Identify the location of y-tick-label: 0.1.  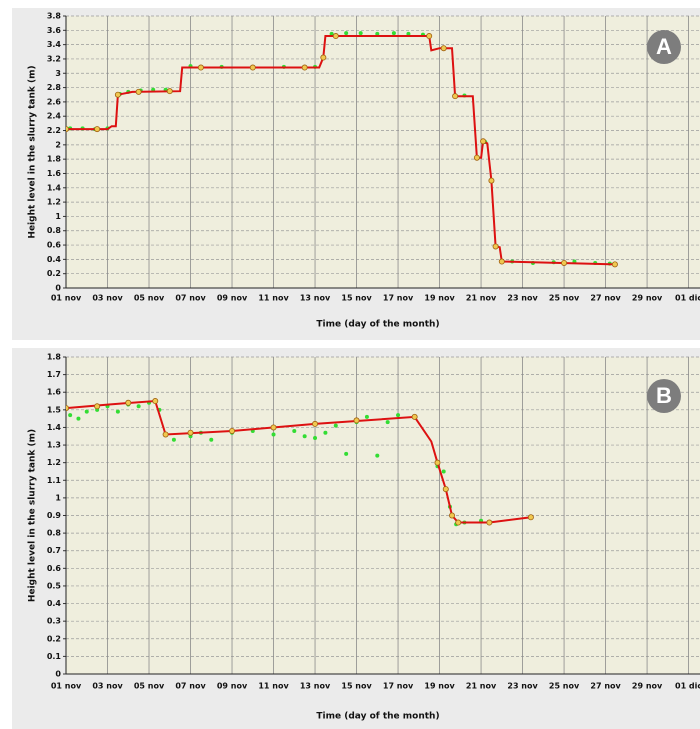
(54, 656).